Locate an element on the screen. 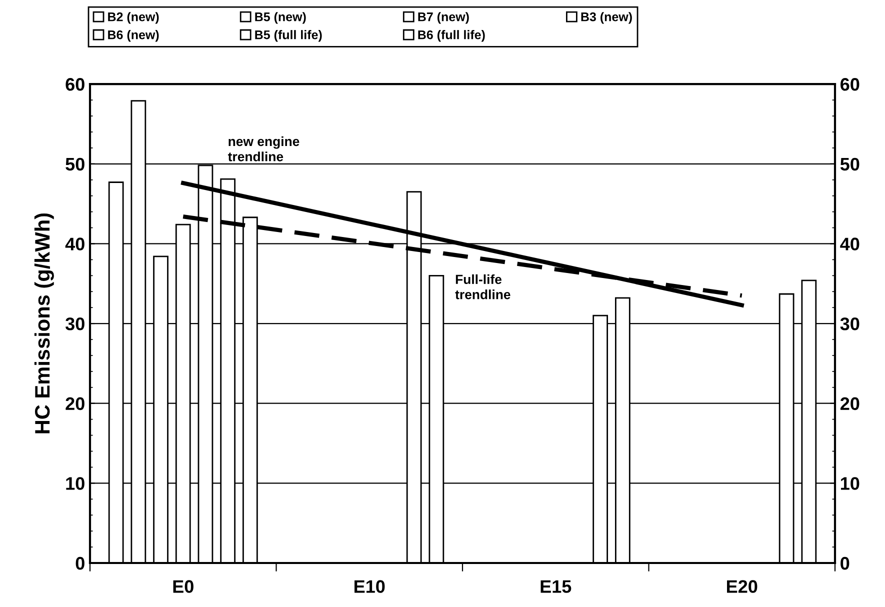 Image resolution: width=885 pixels, height=607 pixels. y2-tick-label: 50 is located at coordinates (850, 164).